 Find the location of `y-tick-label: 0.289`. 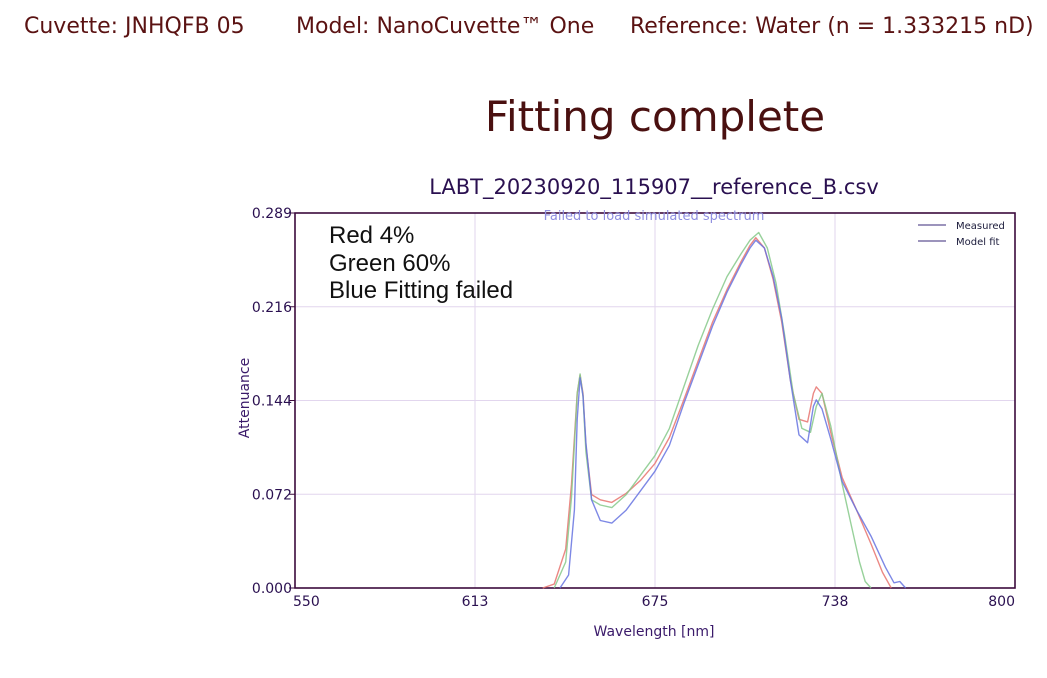

y-tick-label: 0.289 is located at coordinates (272, 214).